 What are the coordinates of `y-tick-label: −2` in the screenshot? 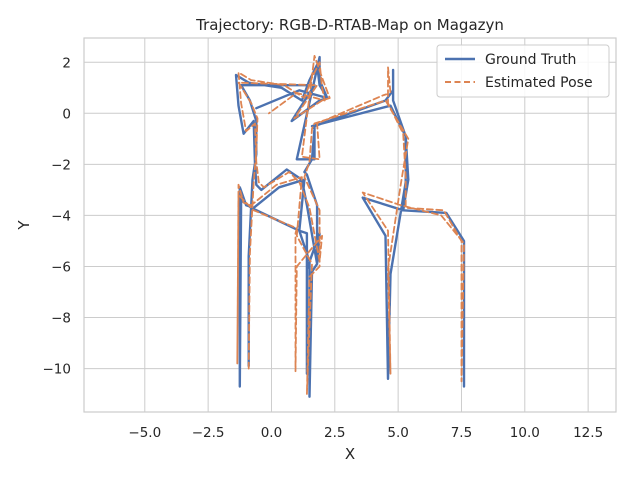 It's located at (61, 165).